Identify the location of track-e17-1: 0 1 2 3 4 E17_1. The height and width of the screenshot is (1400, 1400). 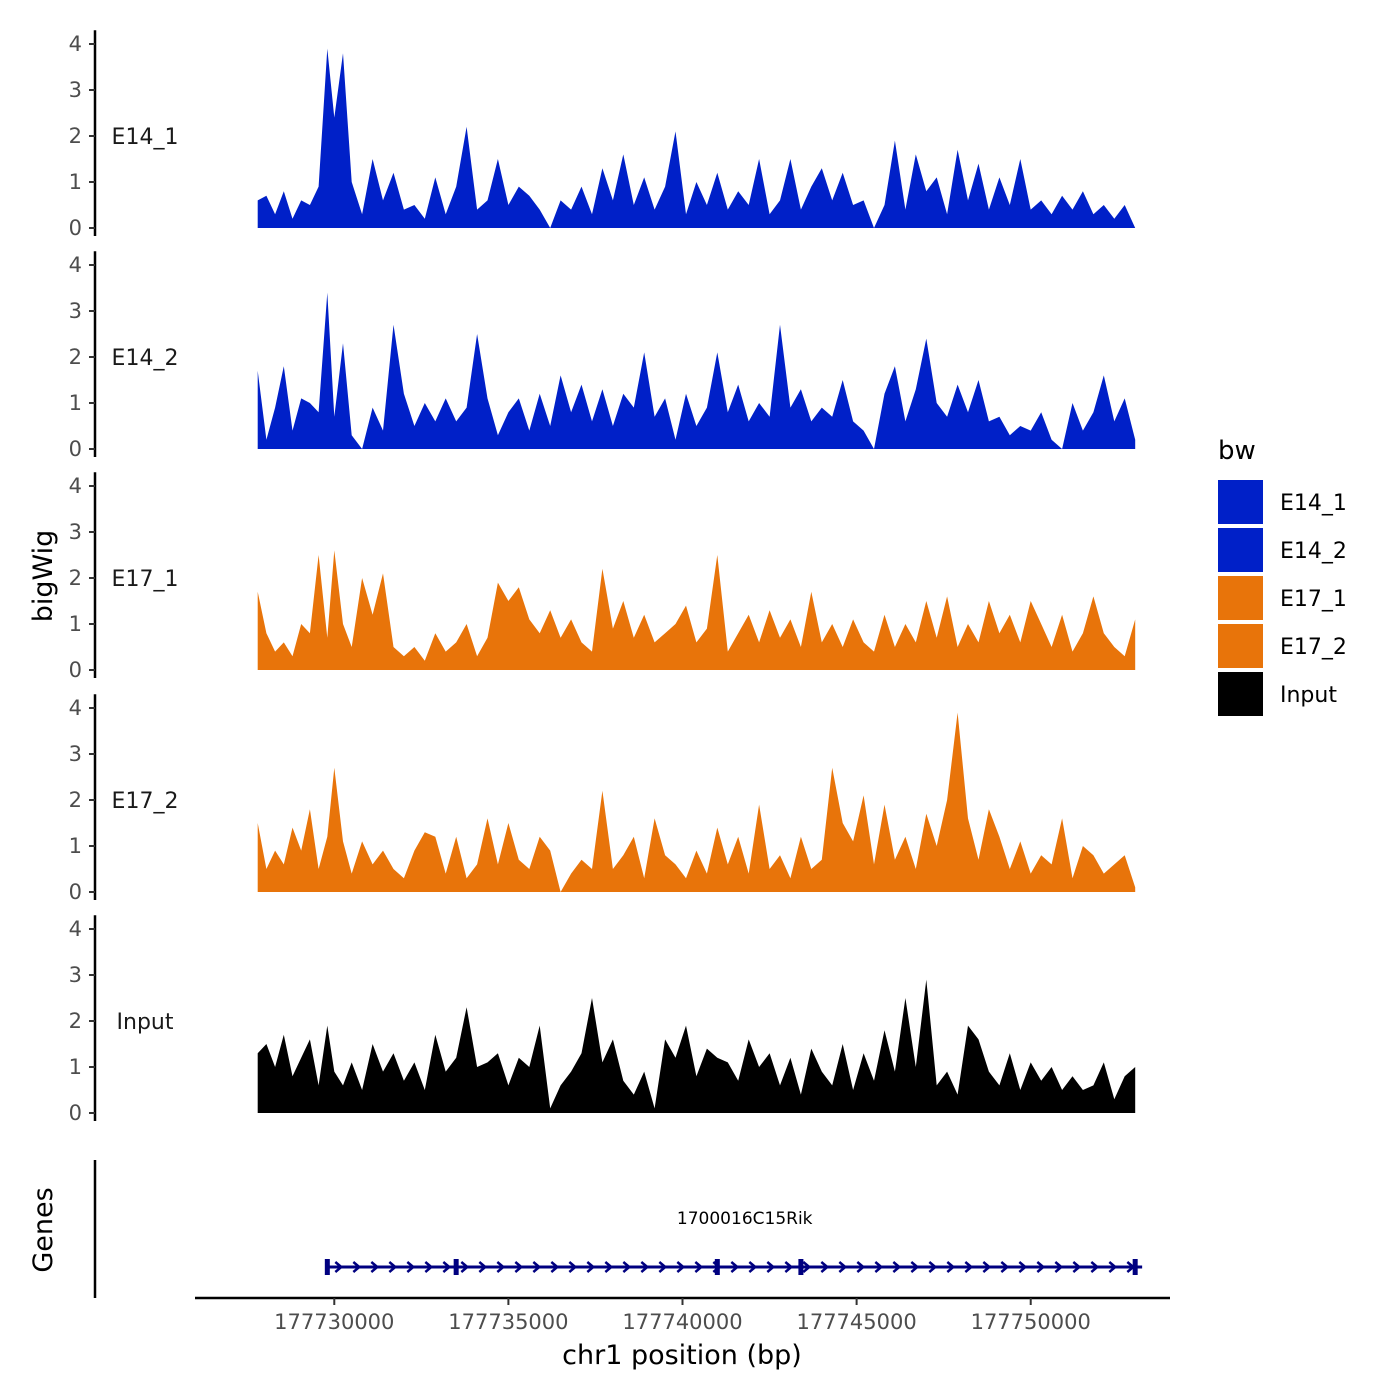
(602, 577).